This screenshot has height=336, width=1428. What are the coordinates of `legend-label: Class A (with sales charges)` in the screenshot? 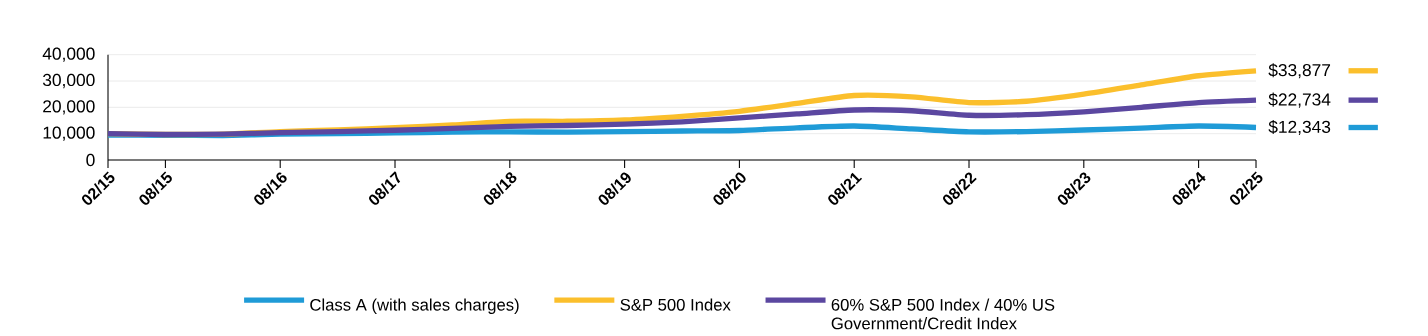 It's located at (414, 306).